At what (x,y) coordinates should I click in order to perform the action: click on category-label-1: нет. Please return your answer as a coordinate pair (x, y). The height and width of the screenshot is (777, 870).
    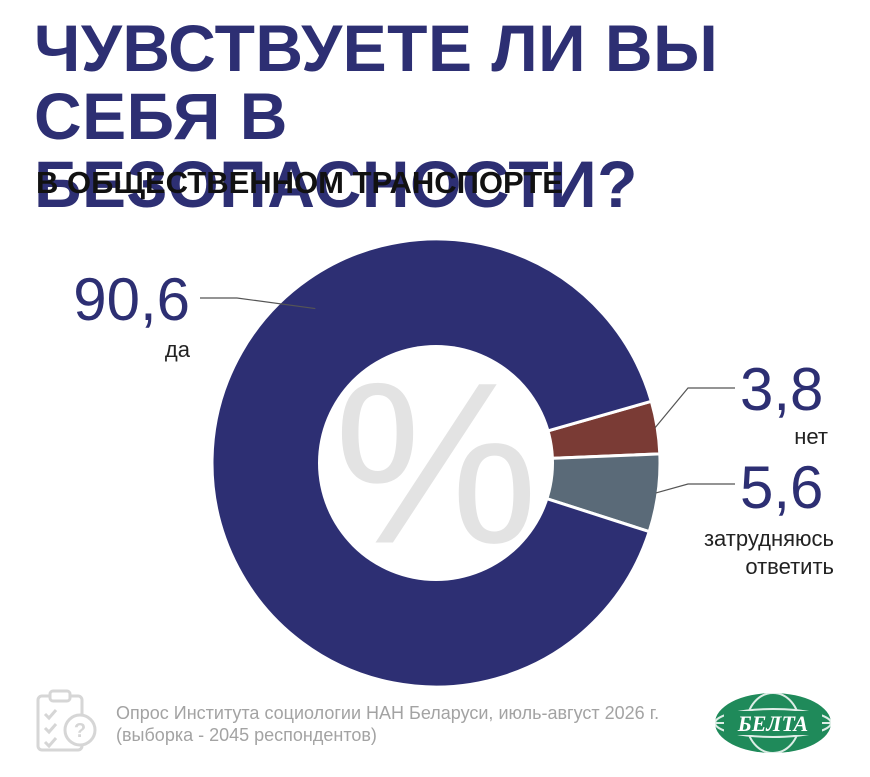
    Looking at the image, I should click on (811, 436).